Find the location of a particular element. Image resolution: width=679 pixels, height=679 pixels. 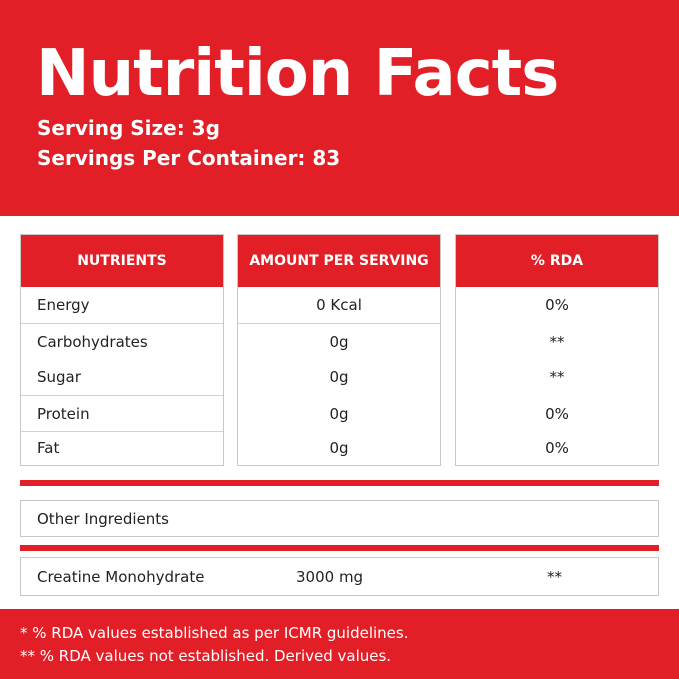

rda-carbohydrates: ** is located at coordinates (557, 342).